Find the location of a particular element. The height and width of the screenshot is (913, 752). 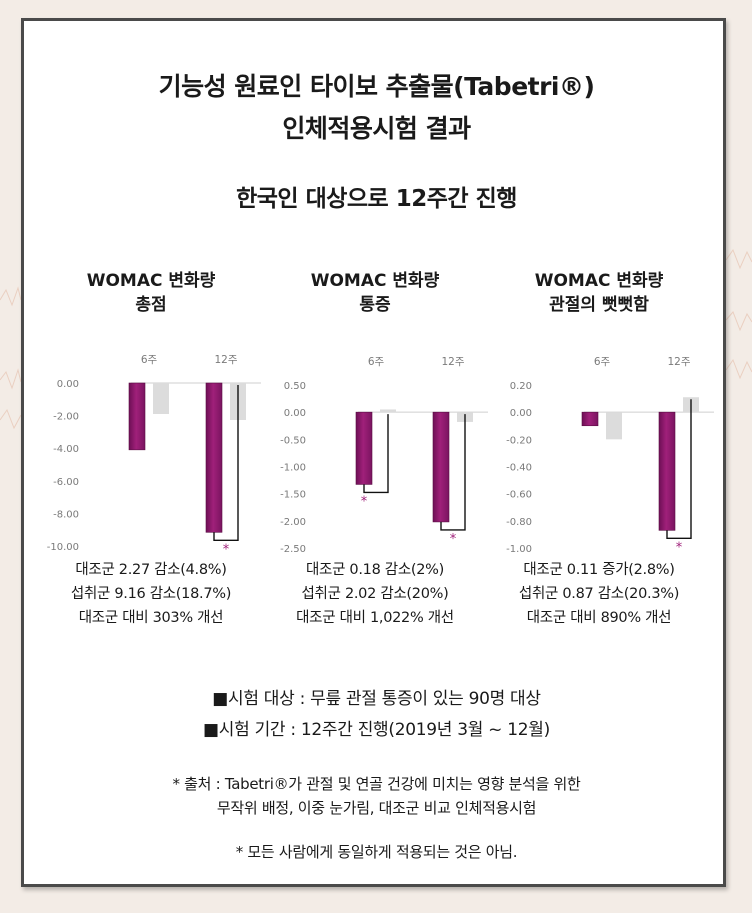

chart-title-line2: 관절의 뻣뻣함 is located at coordinates (599, 305).